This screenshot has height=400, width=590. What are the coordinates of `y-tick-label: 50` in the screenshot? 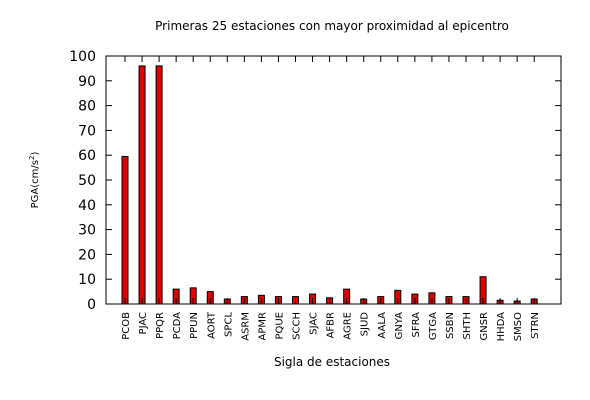 It's located at (87, 181).